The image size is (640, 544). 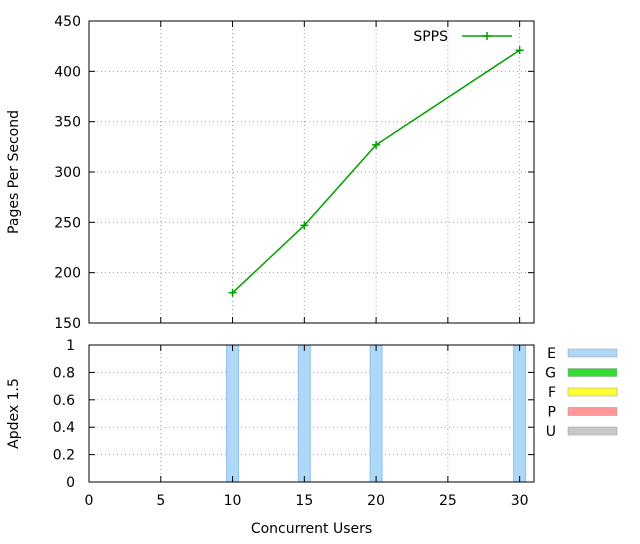 I want to click on top-ytick-label: 300, so click(x=67, y=173).